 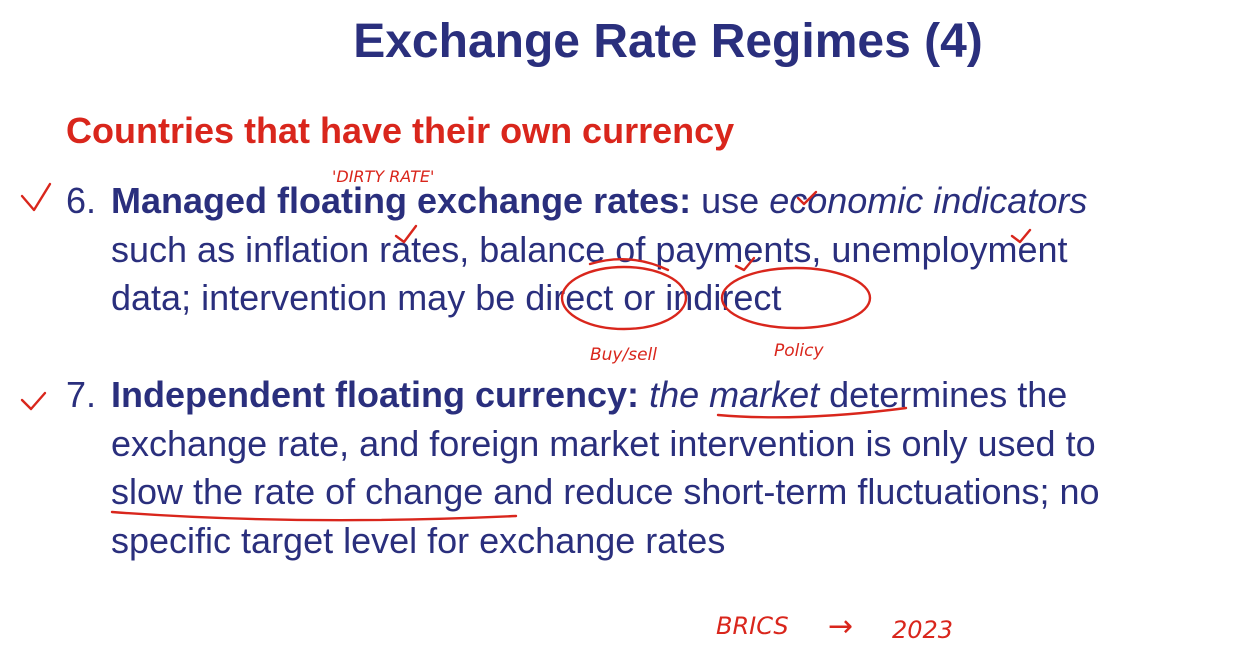 What do you see at coordinates (81, 200) in the screenshot?
I see `item-number: 6.` at bounding box center [81, 200].